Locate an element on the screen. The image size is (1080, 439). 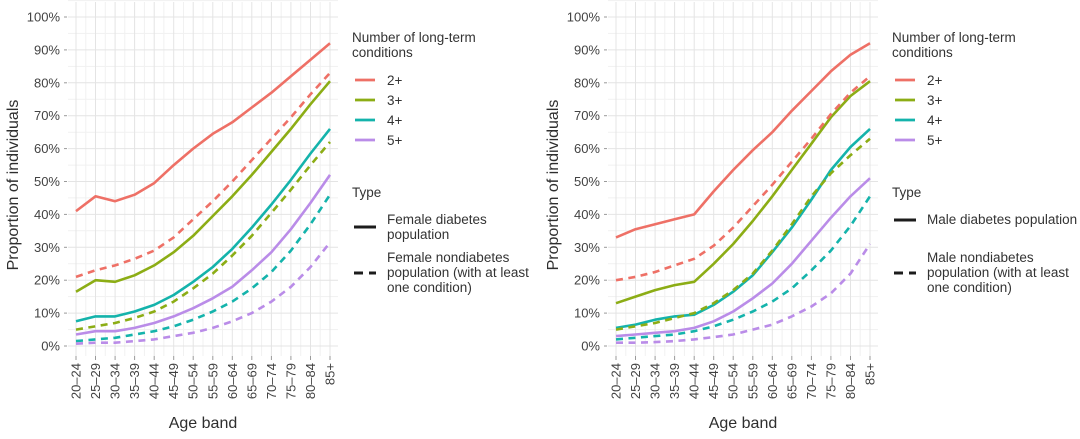
5plus-line-swatch-icon is located at coordinates (905, 140).